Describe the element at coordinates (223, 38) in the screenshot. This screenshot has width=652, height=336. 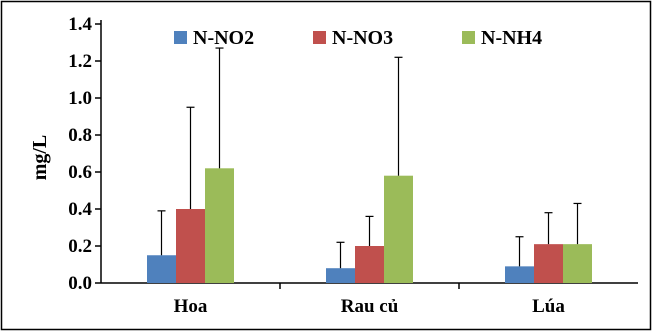
I see `legend-label-n-no2: N-NO2` at that location.